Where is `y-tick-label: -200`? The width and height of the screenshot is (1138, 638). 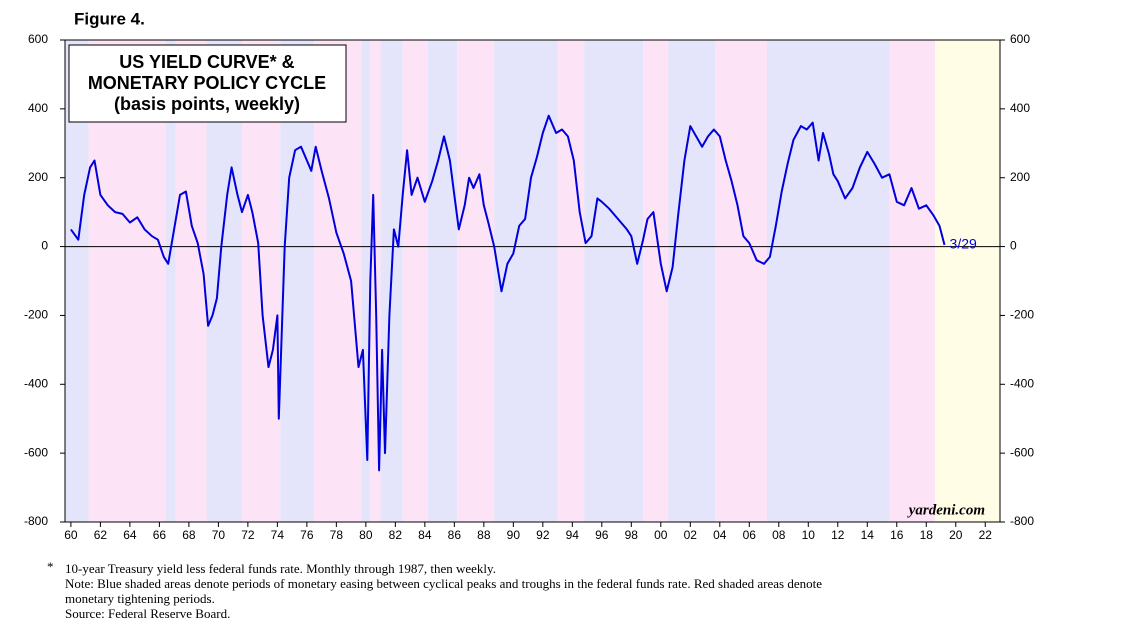
y-tick-label: -200 is located at coordinates (36, 315).